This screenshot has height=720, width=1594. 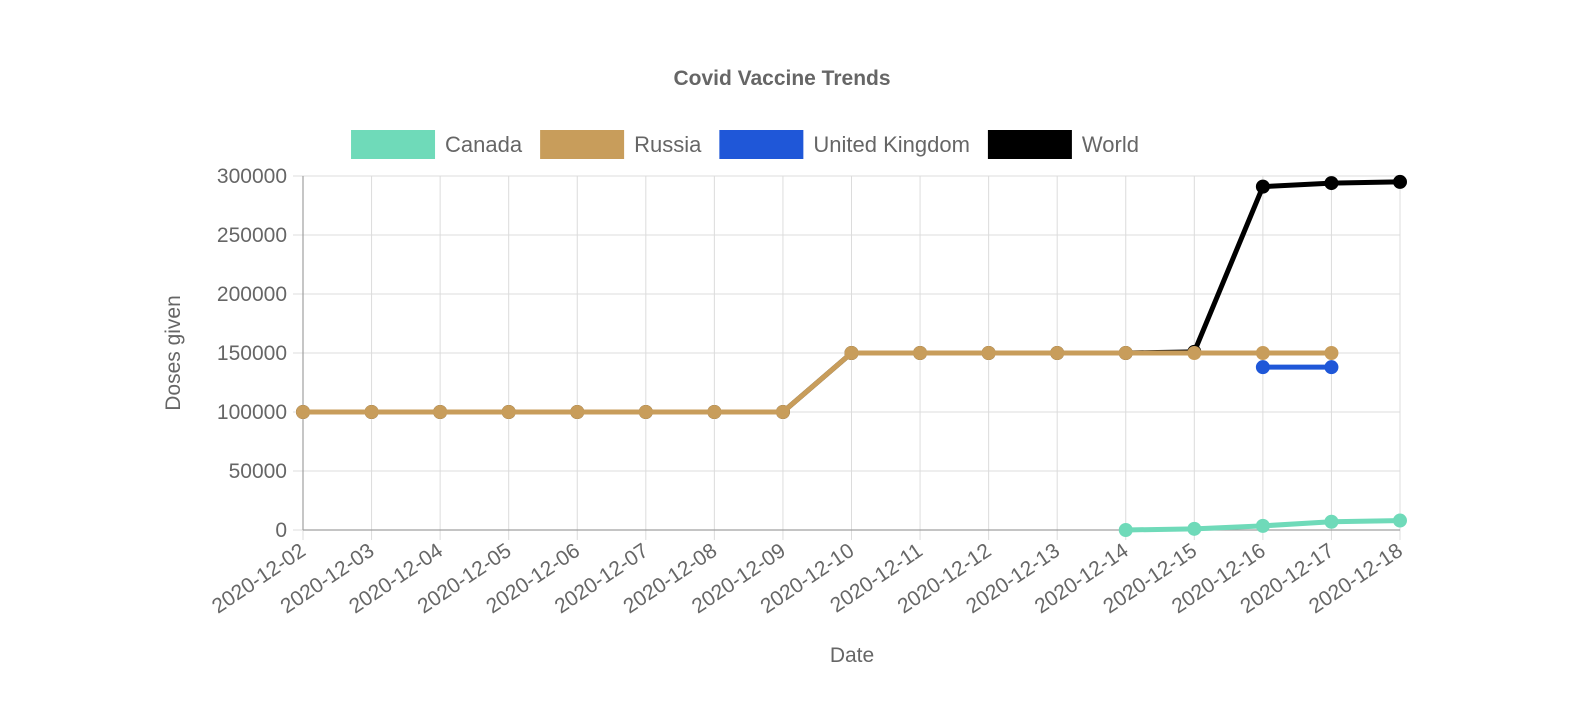 What do you see at coordinates (1297, 367) in the screenshot?
I see `series-united-kingdom` at bounding box center [1297, 367].